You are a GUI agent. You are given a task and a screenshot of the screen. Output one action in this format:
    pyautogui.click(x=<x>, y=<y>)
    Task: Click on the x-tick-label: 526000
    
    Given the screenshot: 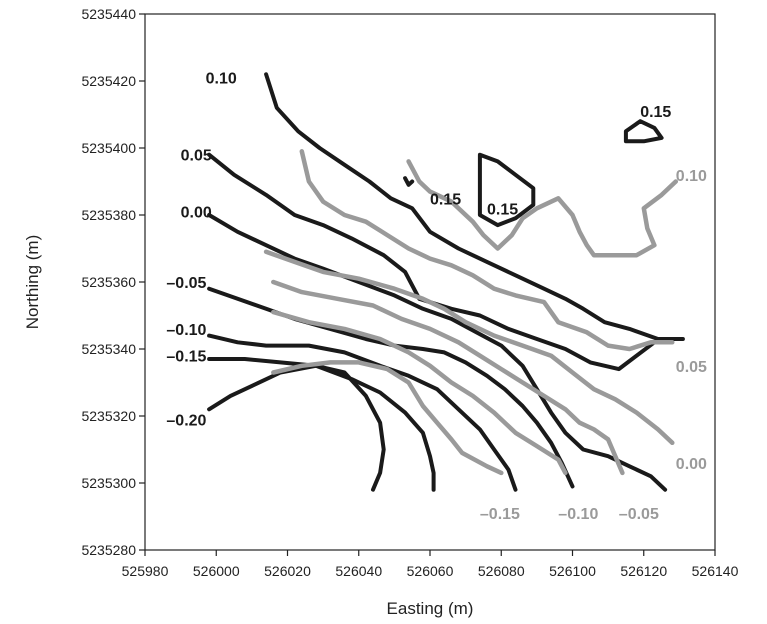 What is the action you would take?
    pyautogui.click(x=216, y=571)
    